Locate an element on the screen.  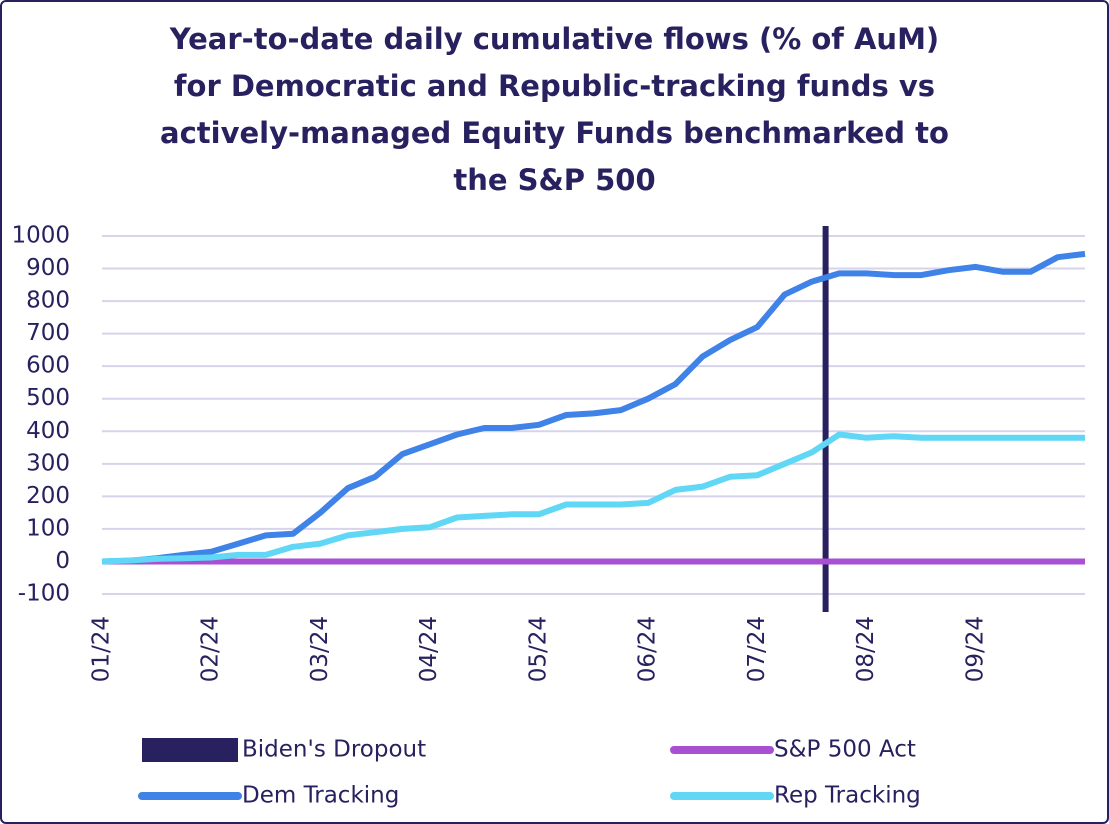
x-tick-label: 06/24 is located at coordinates (648, 649).